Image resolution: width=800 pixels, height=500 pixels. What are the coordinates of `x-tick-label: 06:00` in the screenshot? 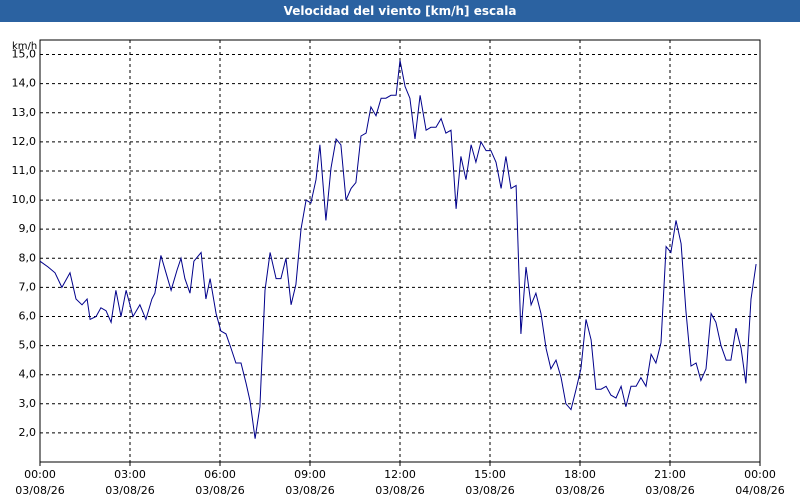 It's located at (220, 474).